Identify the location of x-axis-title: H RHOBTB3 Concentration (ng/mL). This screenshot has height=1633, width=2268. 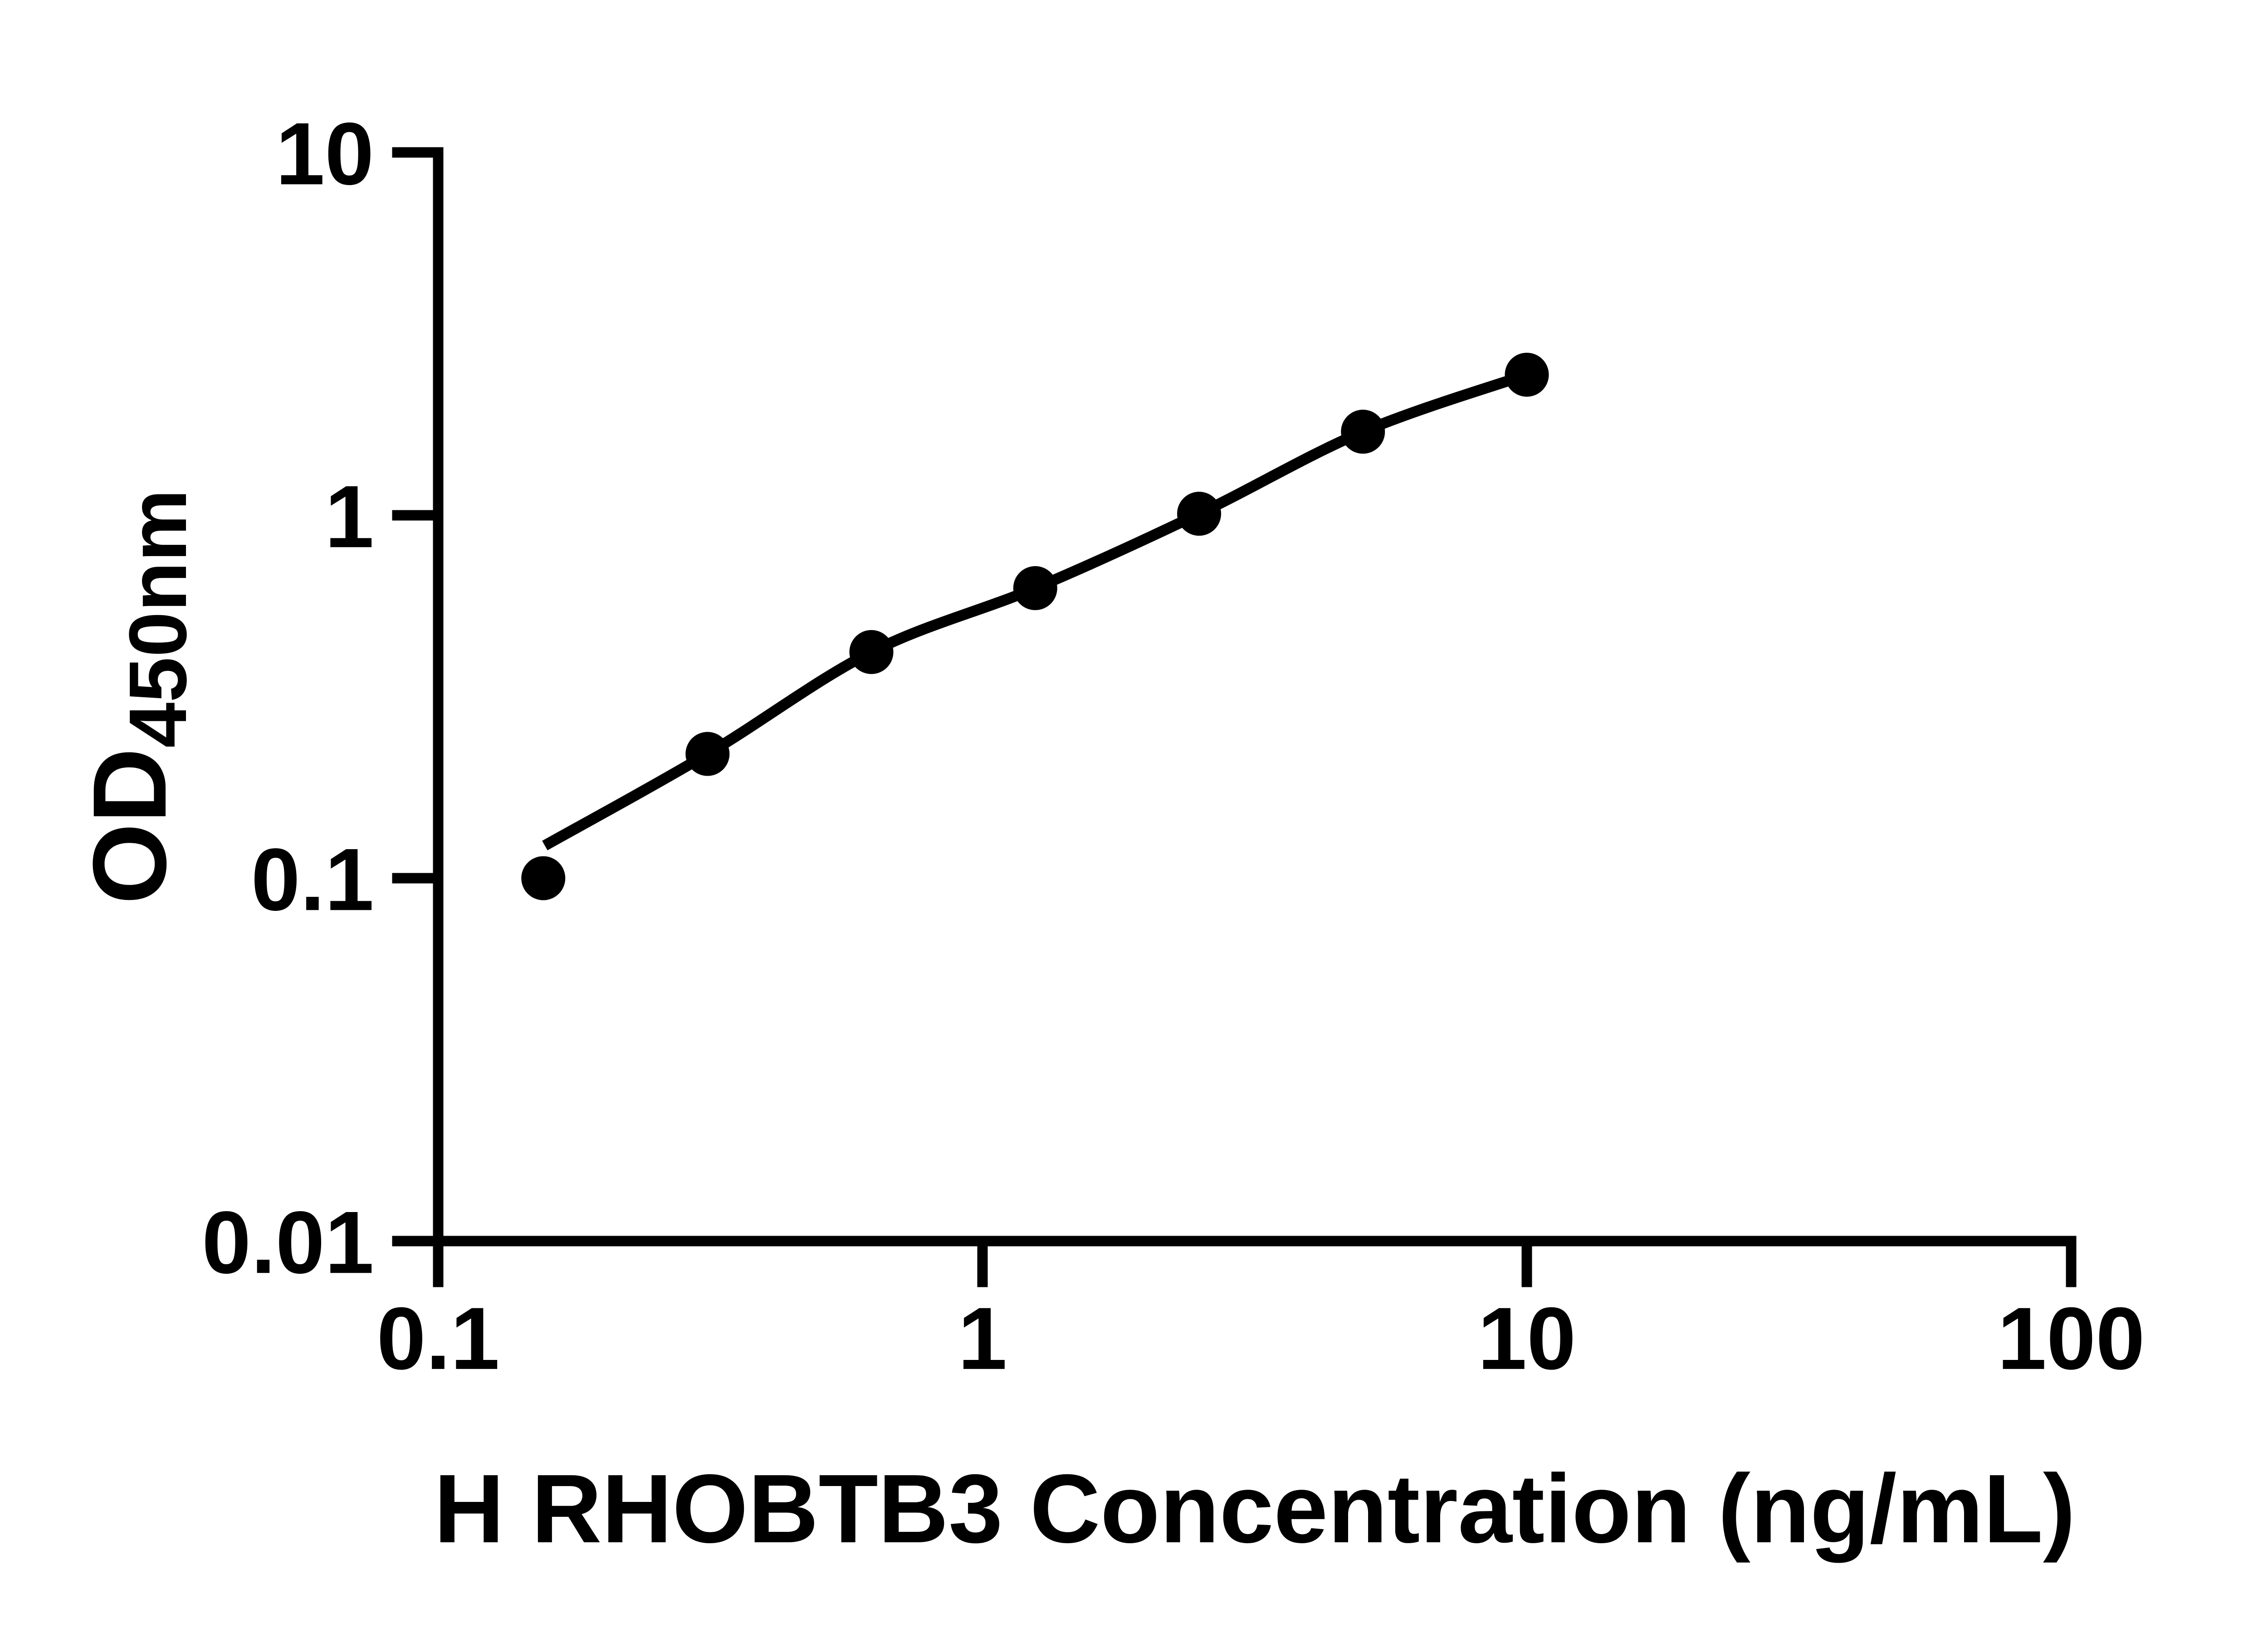
(1255, 1508).